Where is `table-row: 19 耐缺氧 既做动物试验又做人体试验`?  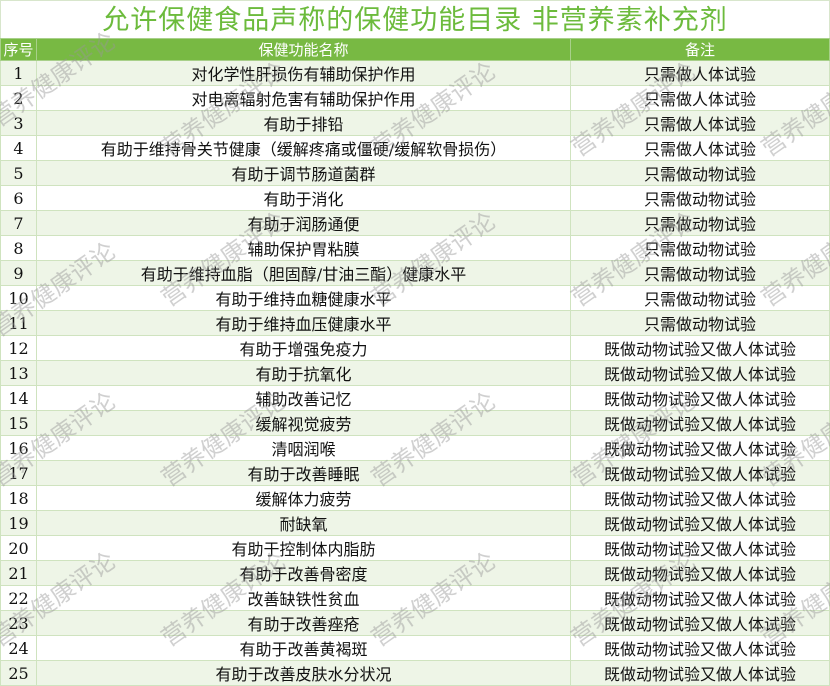 table-row: 19 耐缺氧 既做动物试验又做人体试验 is located at coordinates (415, 523).